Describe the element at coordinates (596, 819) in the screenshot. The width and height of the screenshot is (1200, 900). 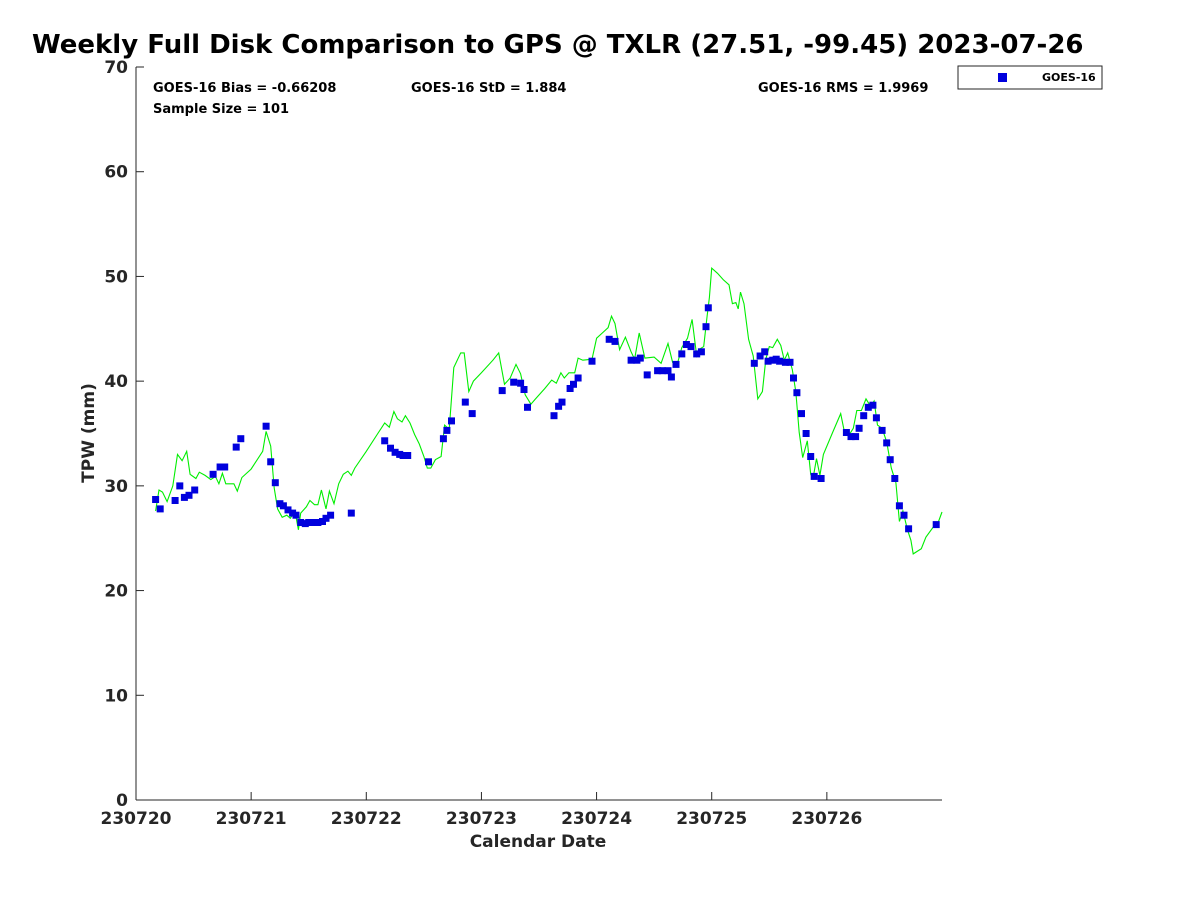
I see `x-tick-label: 230724` at that location.